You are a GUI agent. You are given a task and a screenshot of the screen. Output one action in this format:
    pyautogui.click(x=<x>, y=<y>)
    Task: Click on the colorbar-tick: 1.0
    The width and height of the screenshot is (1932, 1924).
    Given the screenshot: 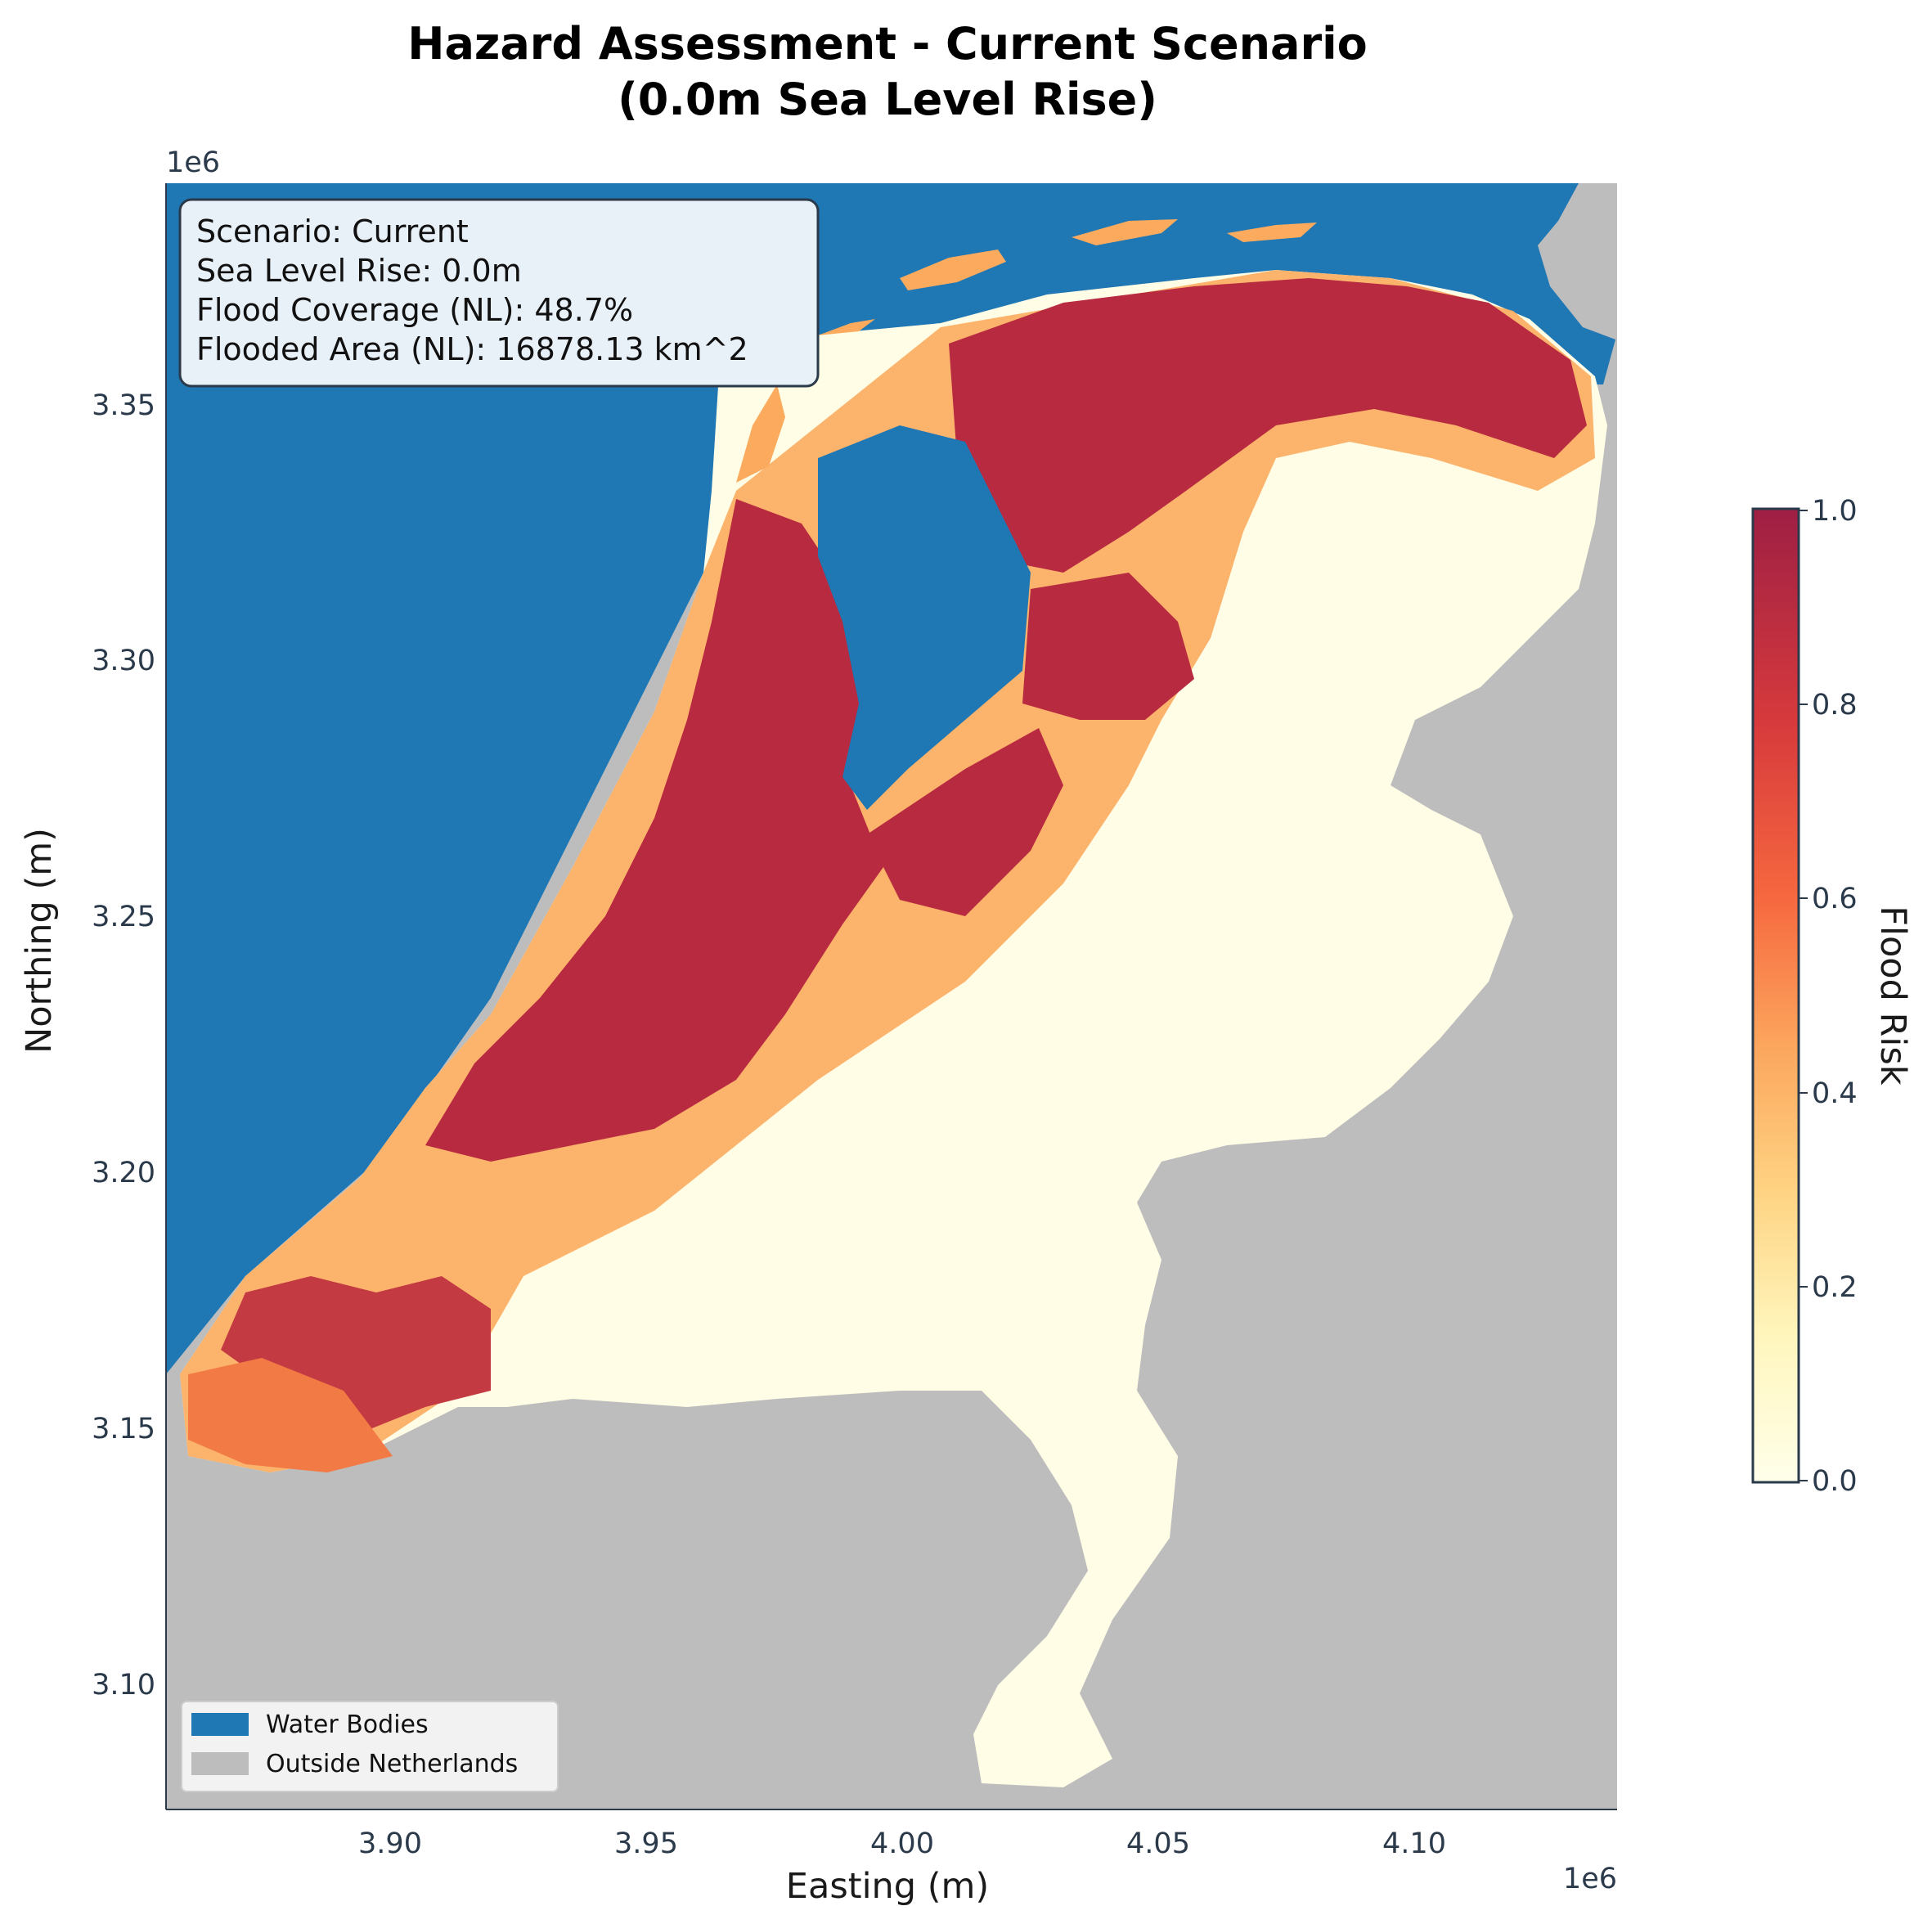 What is the action you would take?
    pyautogui.click(x=1835, y=511)
    